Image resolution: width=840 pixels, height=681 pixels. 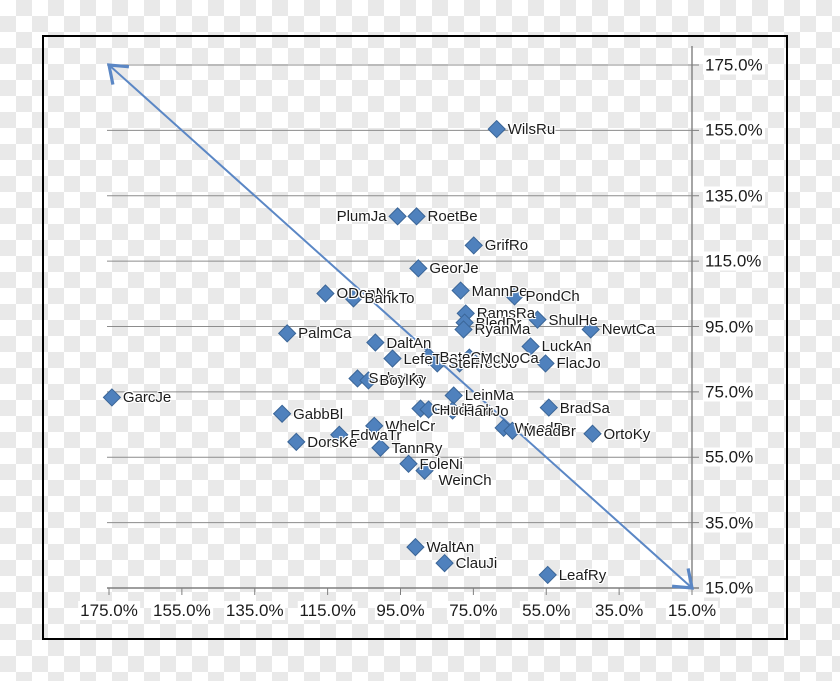 I want to click on point-label-meadbr: MeadBr, so click(x=549, y=431).